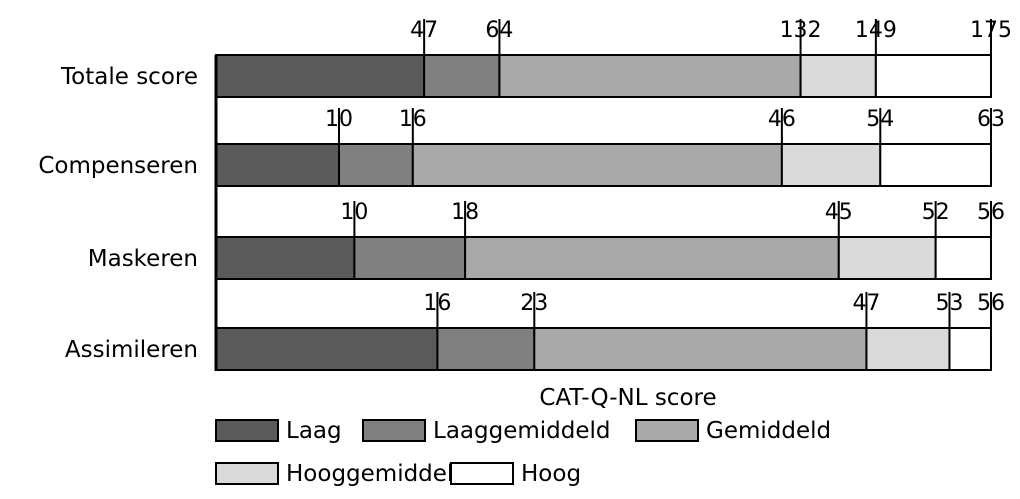 The width and height of the screenshot is (1020, 499). What do you see at coordinates (700, 349) in the screenshot?
I see `segment-assimileren-gemiddeld` at bounding box center [700, 349].